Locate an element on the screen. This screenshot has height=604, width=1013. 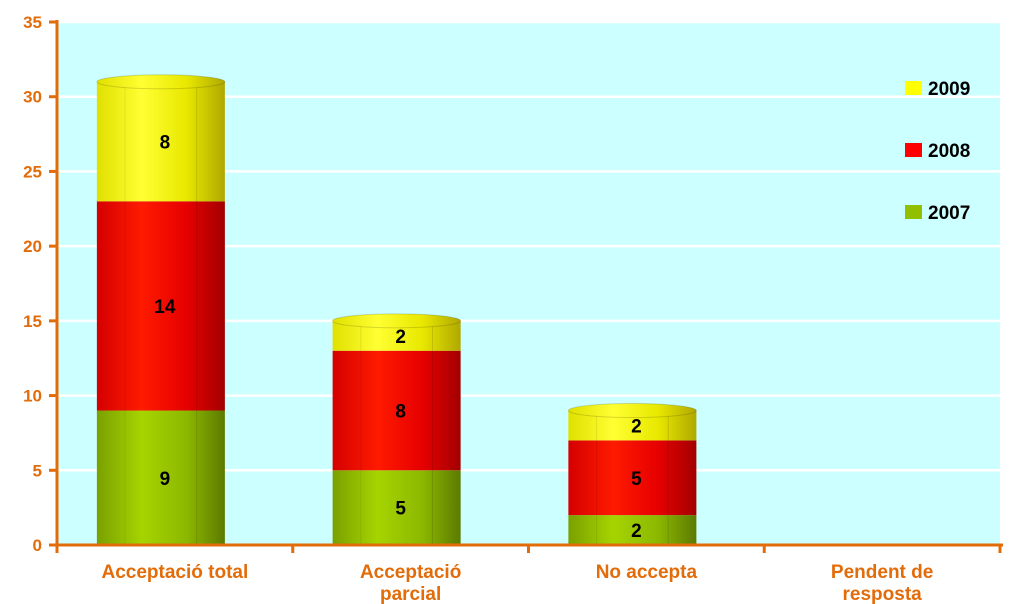
y-tick-label: 35 is located at coordinates (32, 22).